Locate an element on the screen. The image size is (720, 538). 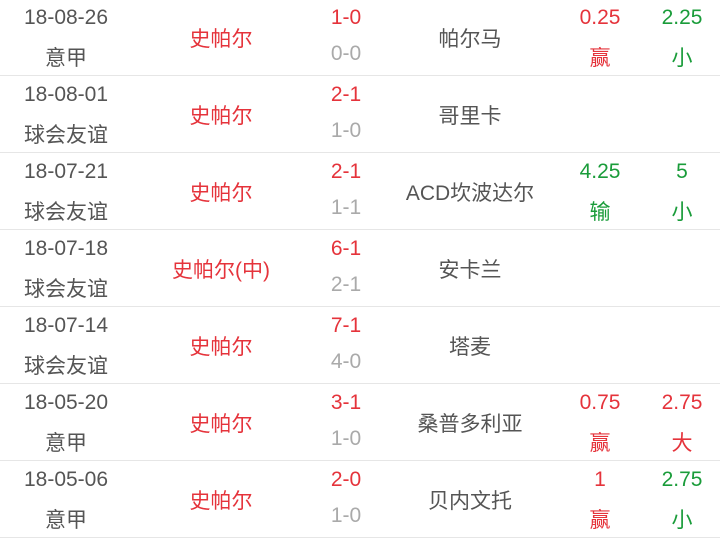
away-team: 帕尔马 is located at coordinates (470, 39).